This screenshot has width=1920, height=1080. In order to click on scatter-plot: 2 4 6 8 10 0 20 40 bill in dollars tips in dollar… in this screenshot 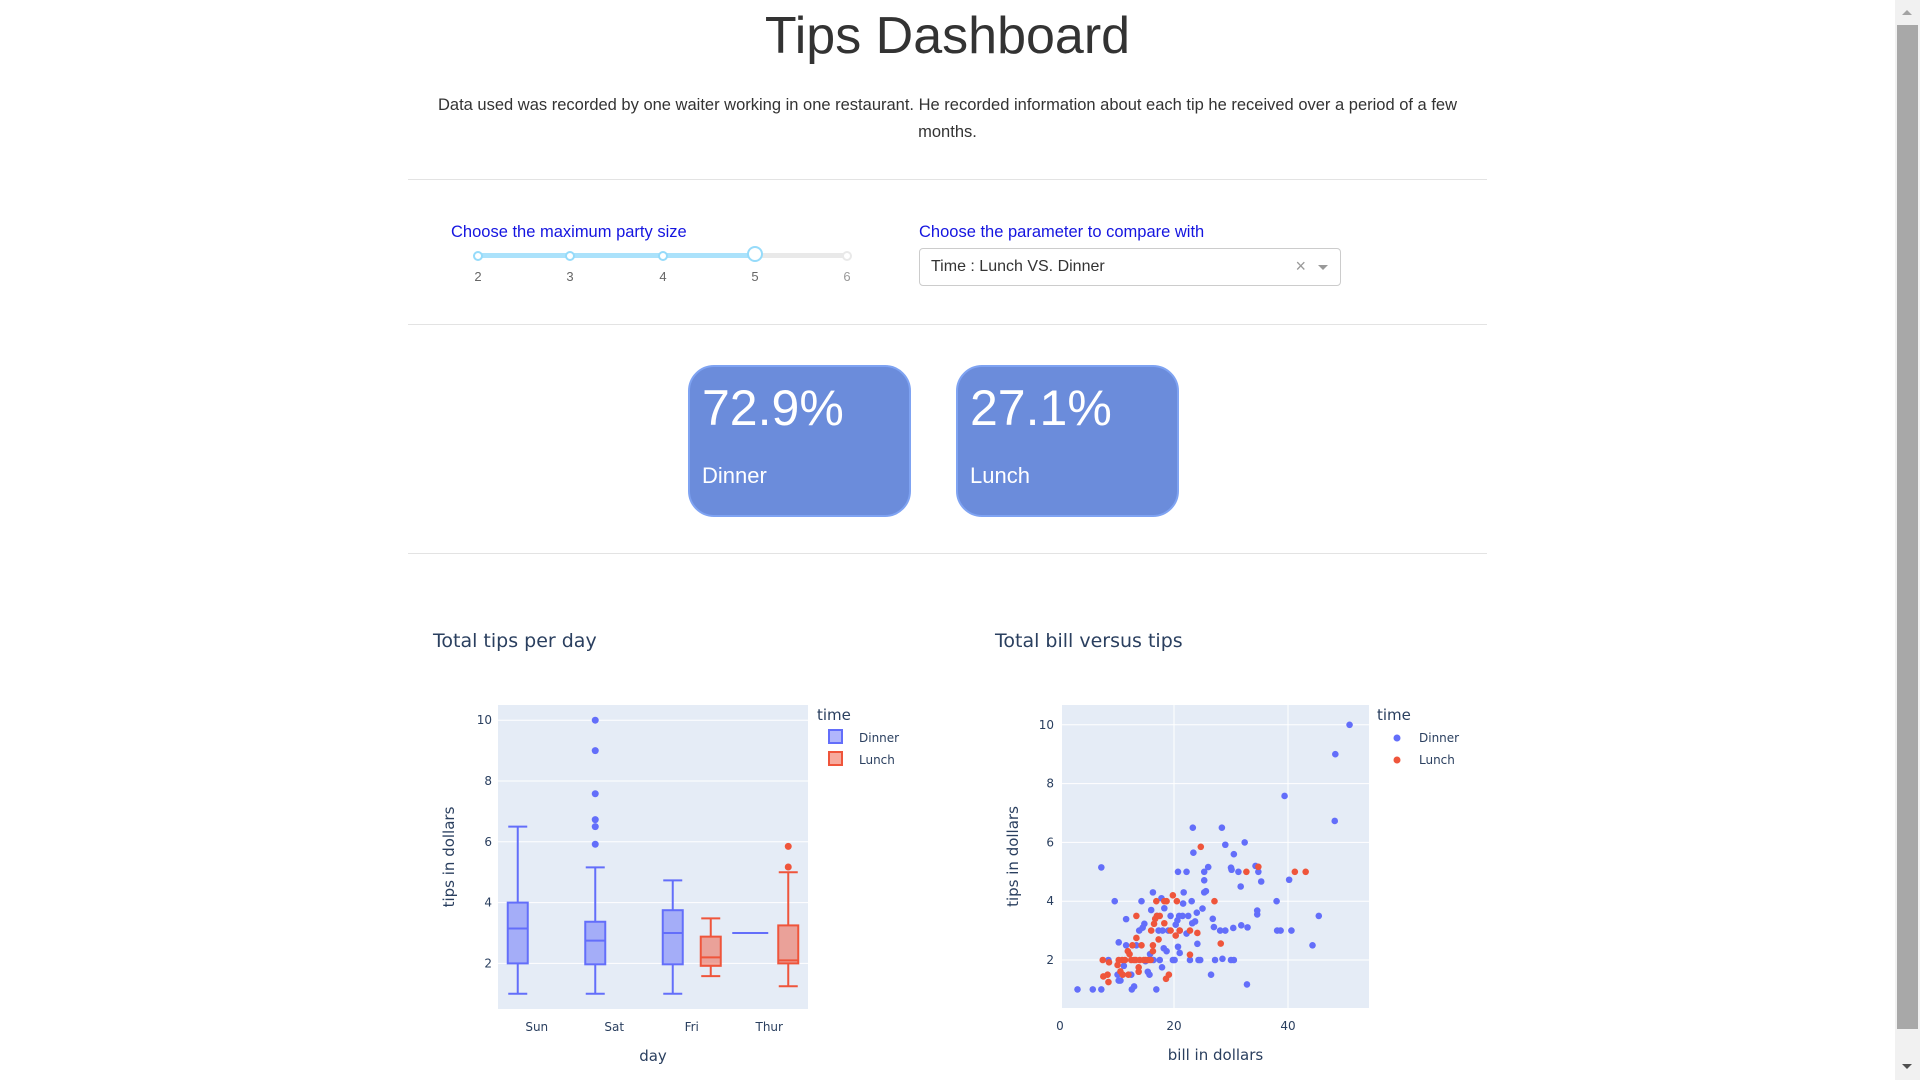, I will do `click(1240, 885)`.